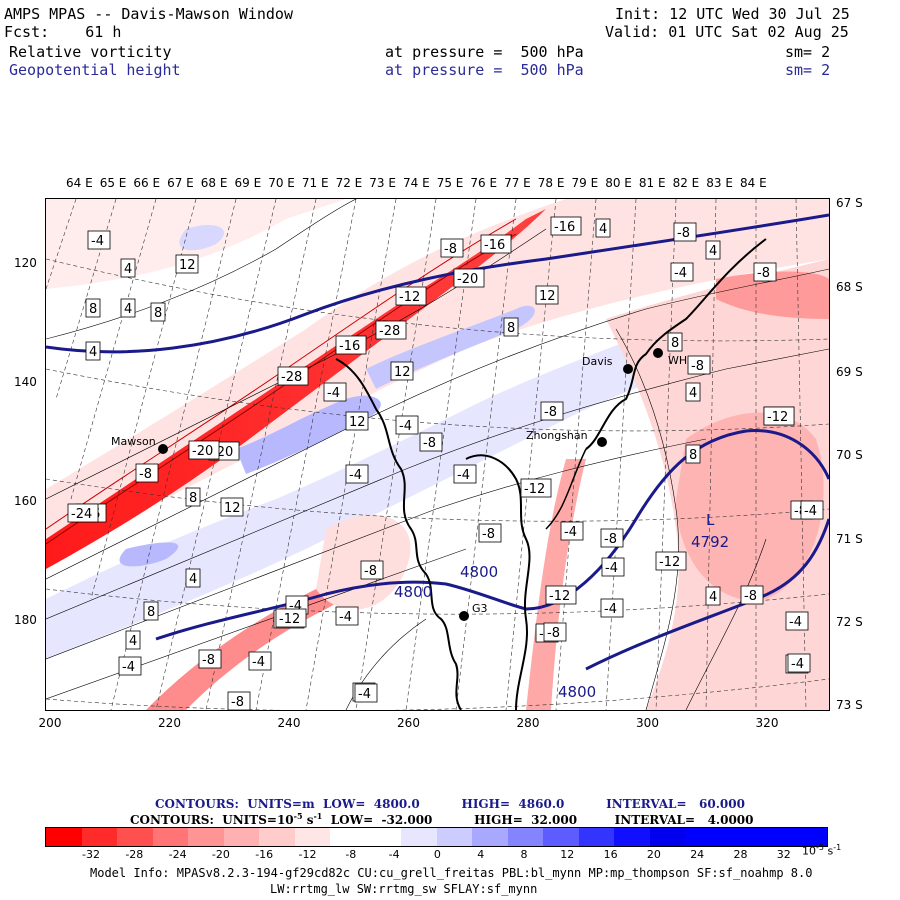  What do you see at coordinates (50, 723) in the screenshot?
I see `x-tick: 200` at bounding box center [50, 723].